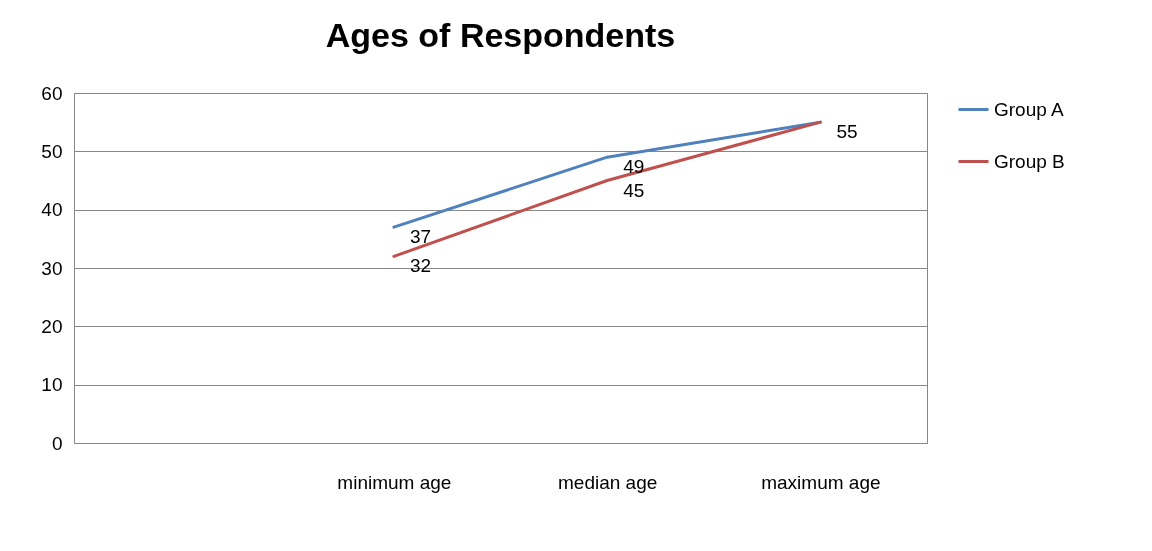  I want to click on x-tick-label: median age, so click(607, 482).